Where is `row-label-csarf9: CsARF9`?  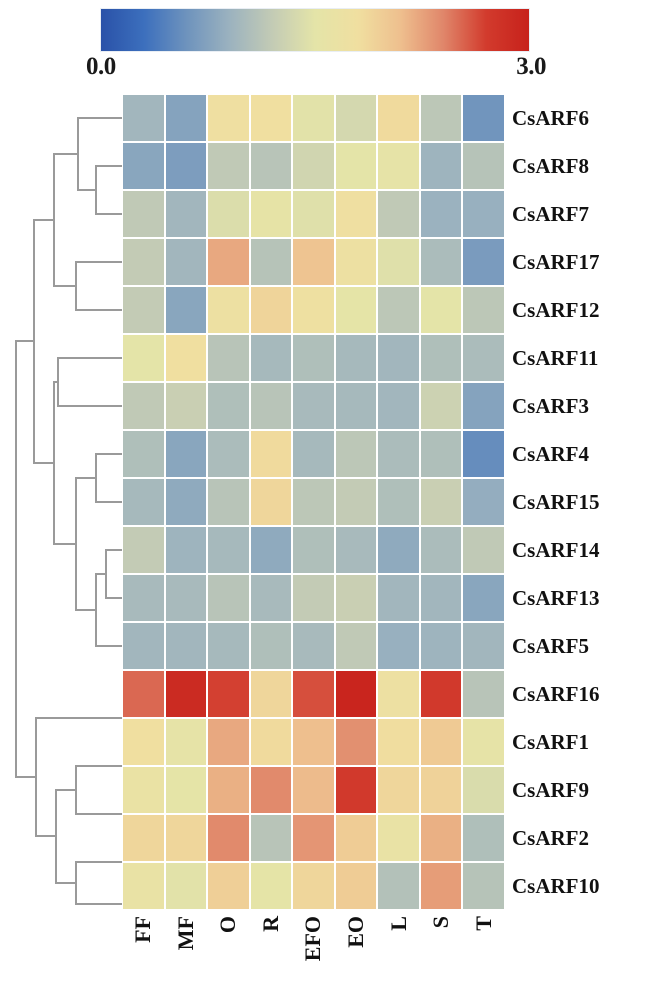
row-label-csarf9: CsARF9 is located at coordinates (550, 789).